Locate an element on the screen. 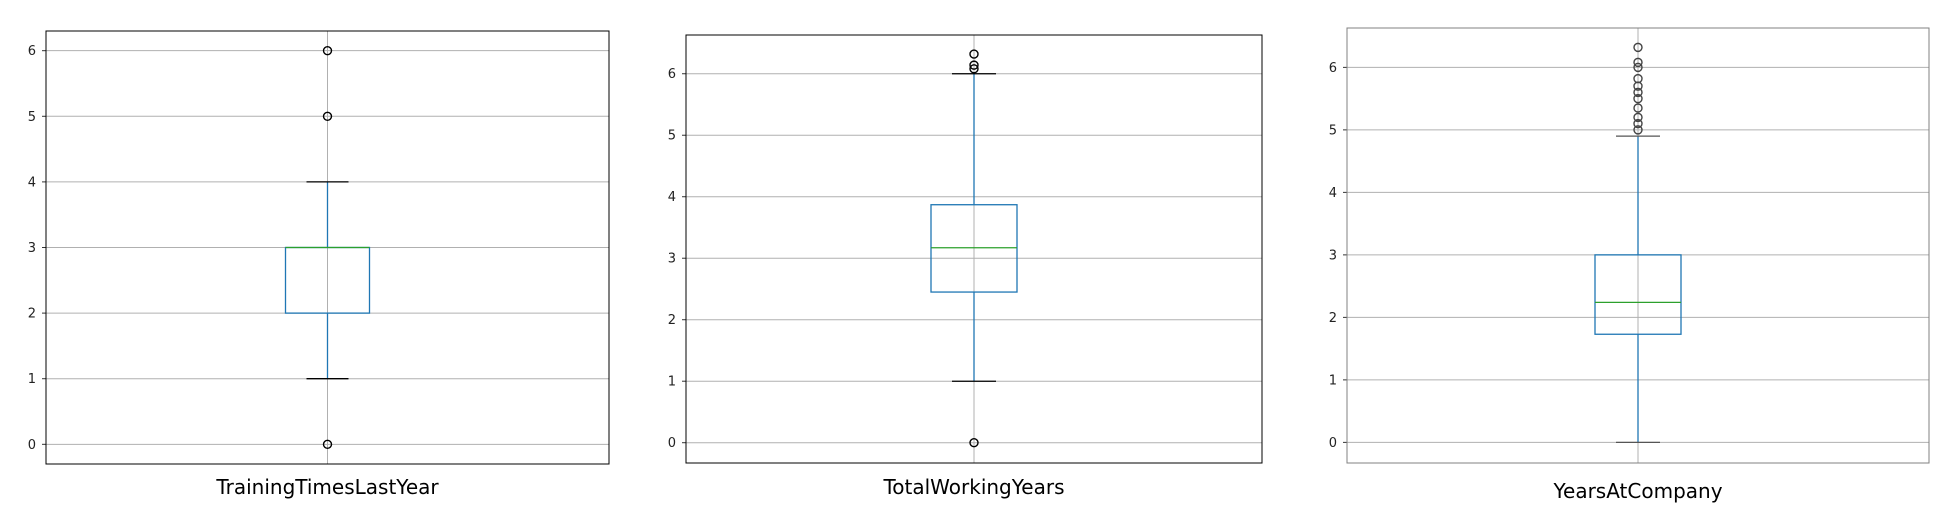  x-category-label: TrainingTimesLastYear is located at coordinates (327, 487).